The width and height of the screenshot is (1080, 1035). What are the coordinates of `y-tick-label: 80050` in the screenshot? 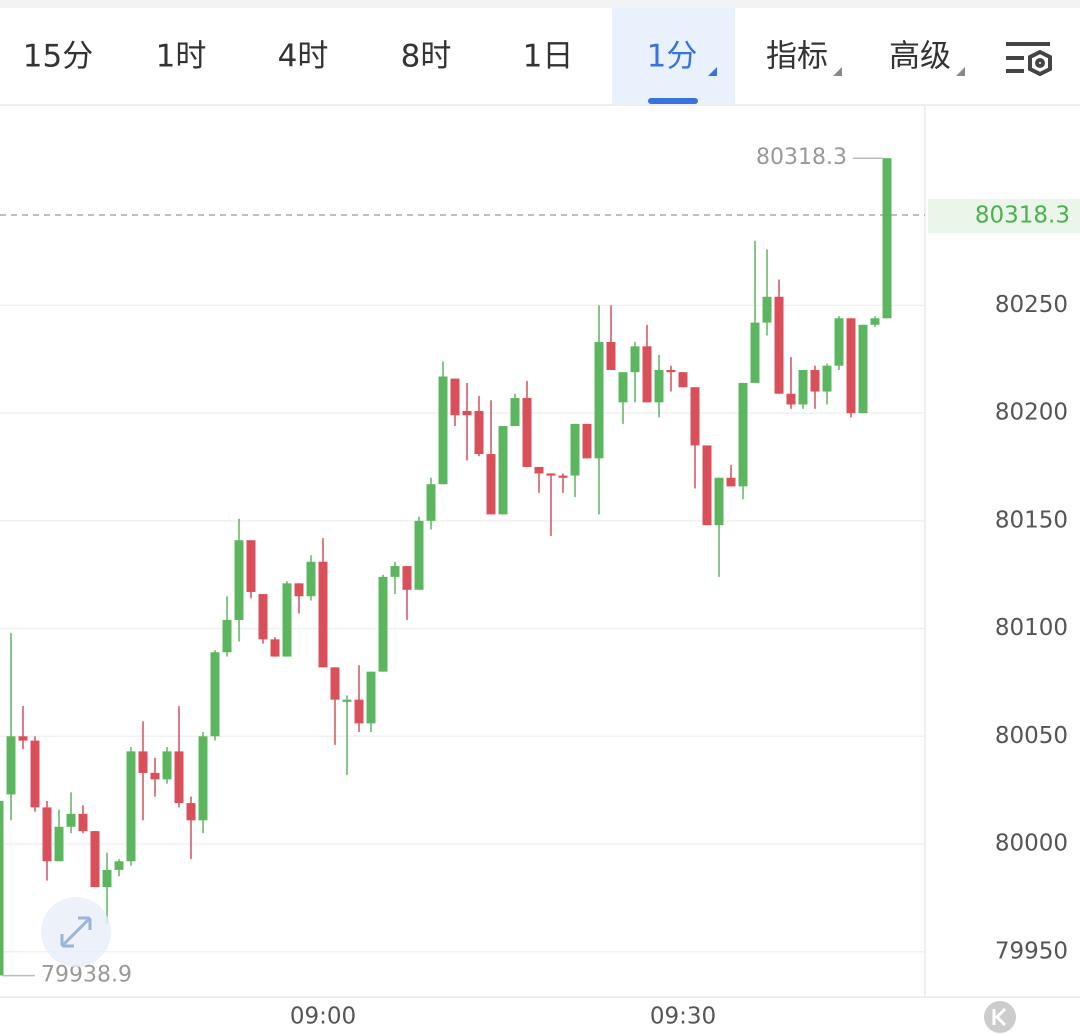 It's located at (1031, 736).